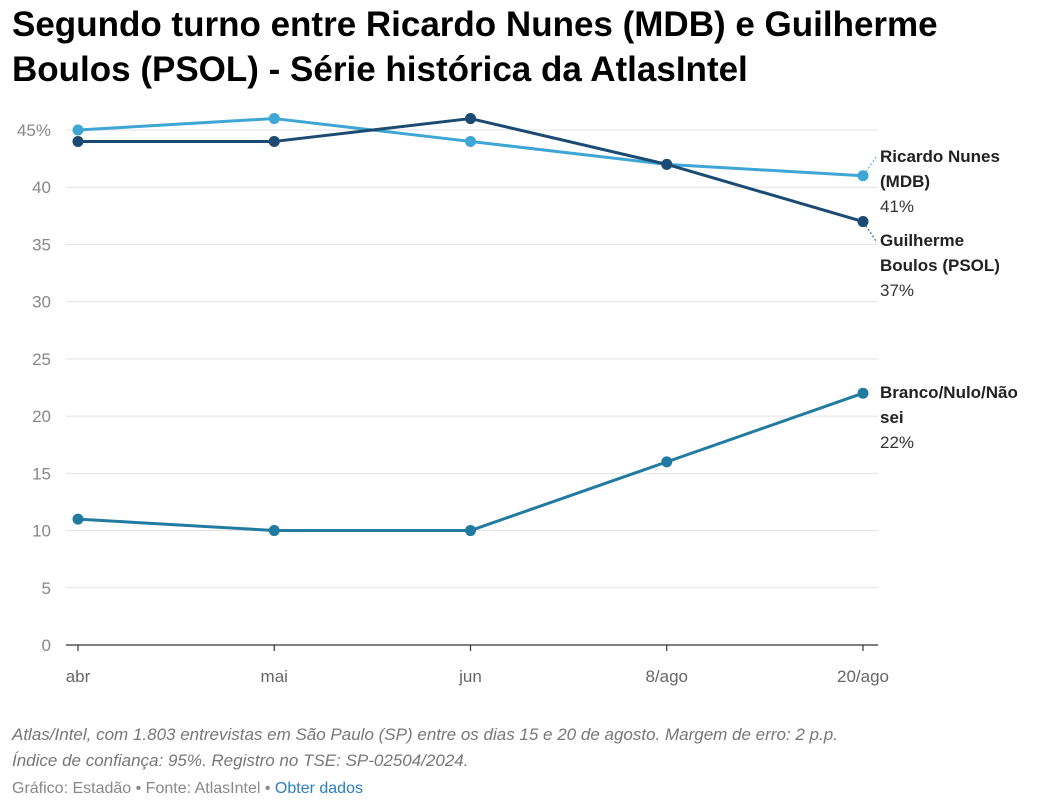 The height and width of the screenshot is (811, 1049). Describe the element at coordinates (34, 130) in the screenshot. I see `y-tick-label: 45%` at that location.